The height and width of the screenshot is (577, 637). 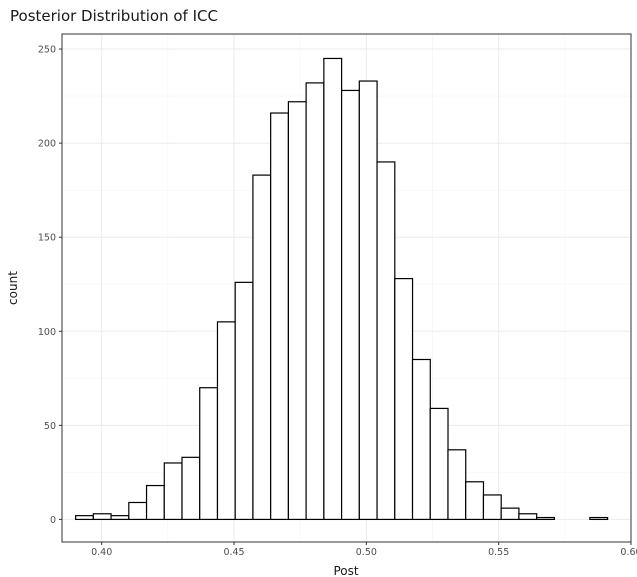 I want to click on y-tick-label: 50, so click(x=50, y=426).